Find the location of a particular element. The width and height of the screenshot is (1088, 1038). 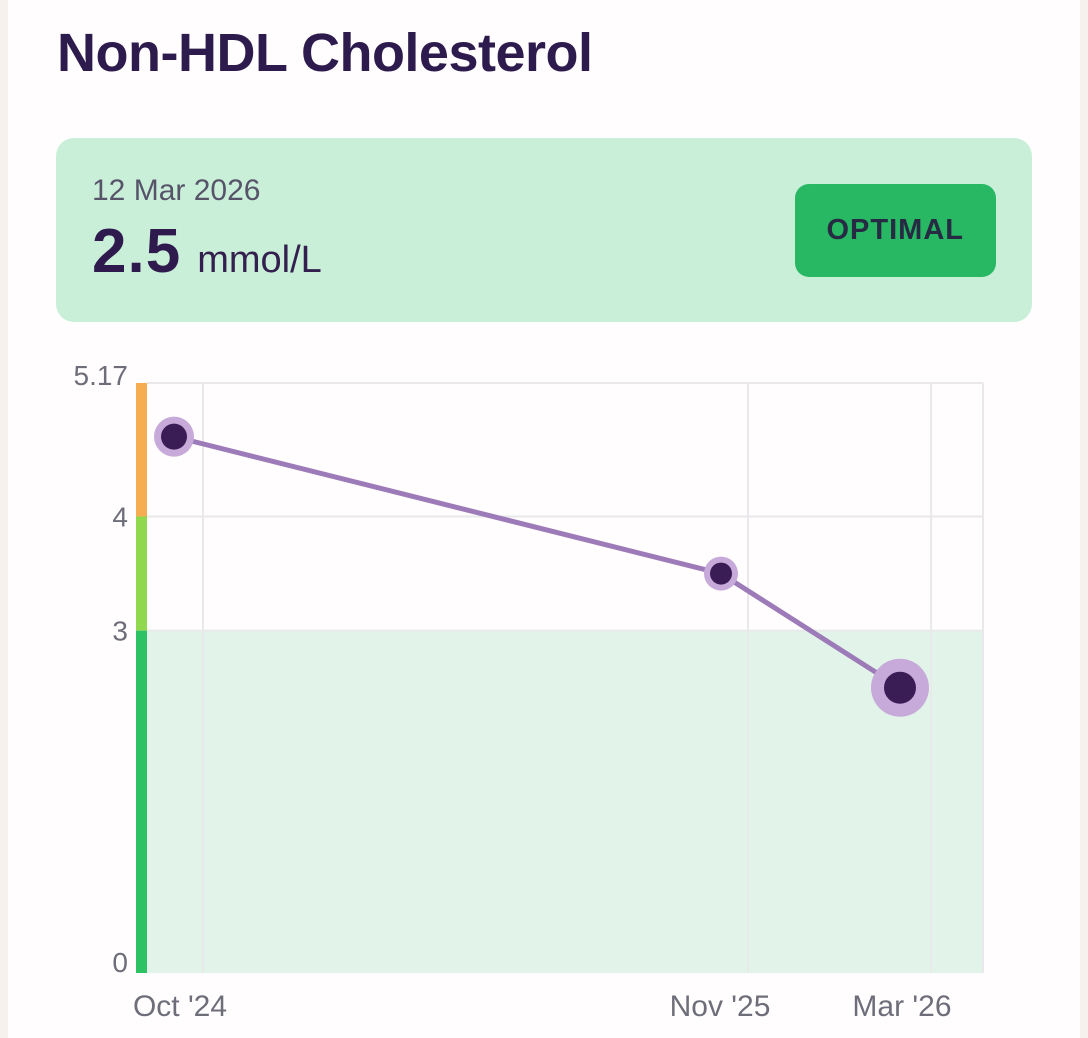

status-badge: OPTIMAL is located at coordinates (895, 230).